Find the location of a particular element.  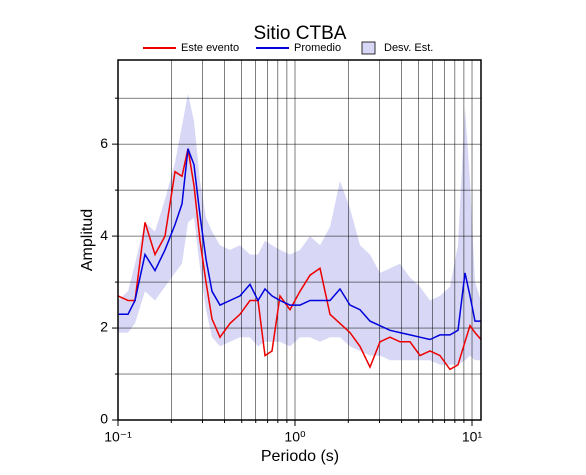

x-tick-label: 10⁻¹ is located at coordinates (118, 437).